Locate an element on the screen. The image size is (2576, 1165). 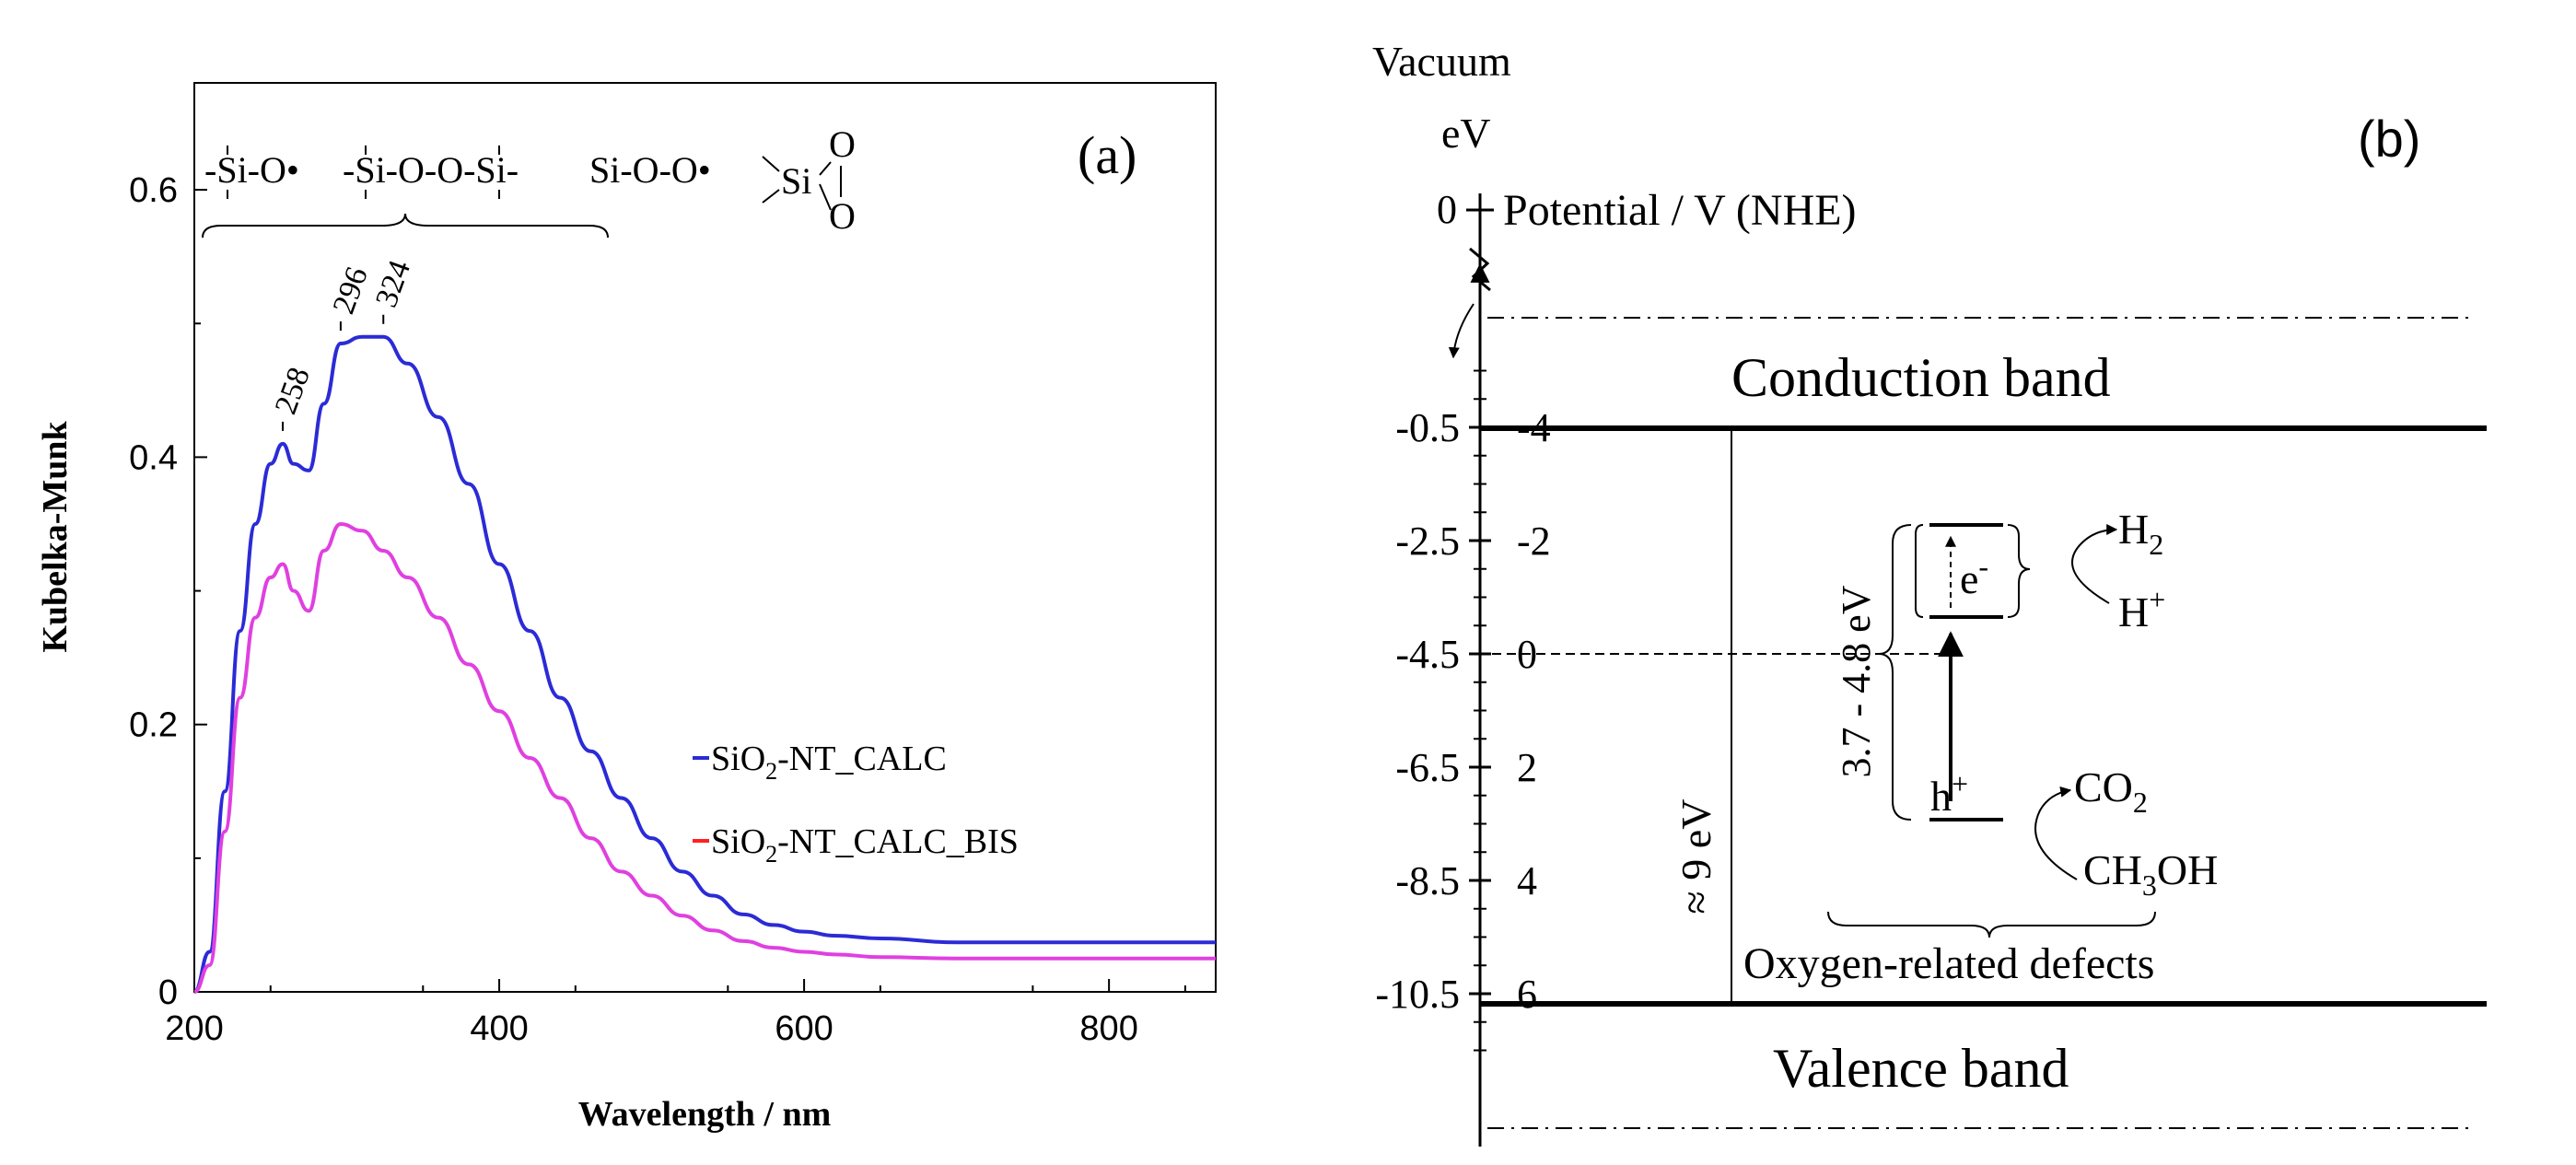
x-axis-ticks: 200 400 600 800 is located at coordinates (675, 1013).